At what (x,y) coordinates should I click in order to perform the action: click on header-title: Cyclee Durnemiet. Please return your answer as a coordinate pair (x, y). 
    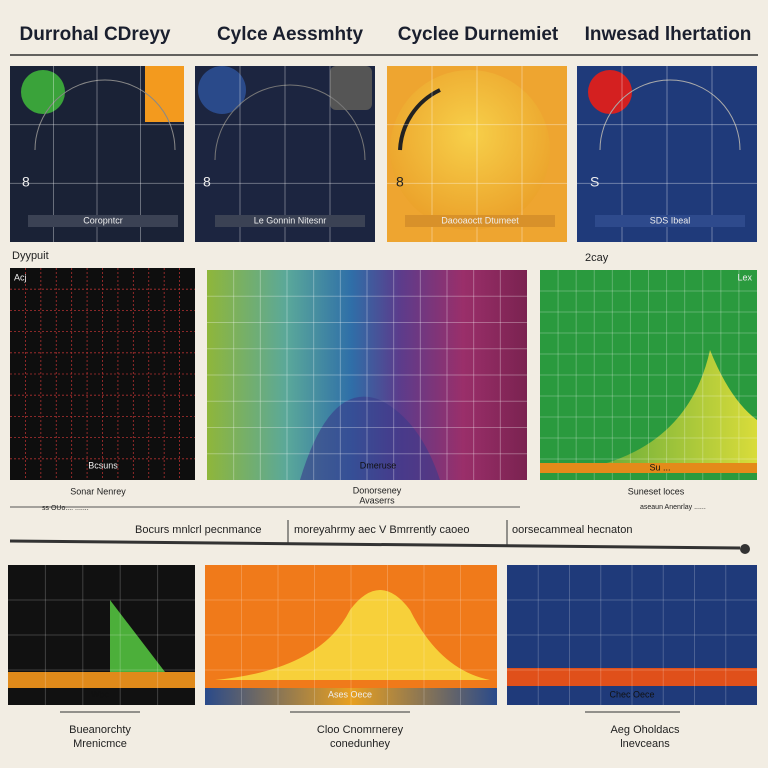
    Looking at the image, I should click on (478, 34).